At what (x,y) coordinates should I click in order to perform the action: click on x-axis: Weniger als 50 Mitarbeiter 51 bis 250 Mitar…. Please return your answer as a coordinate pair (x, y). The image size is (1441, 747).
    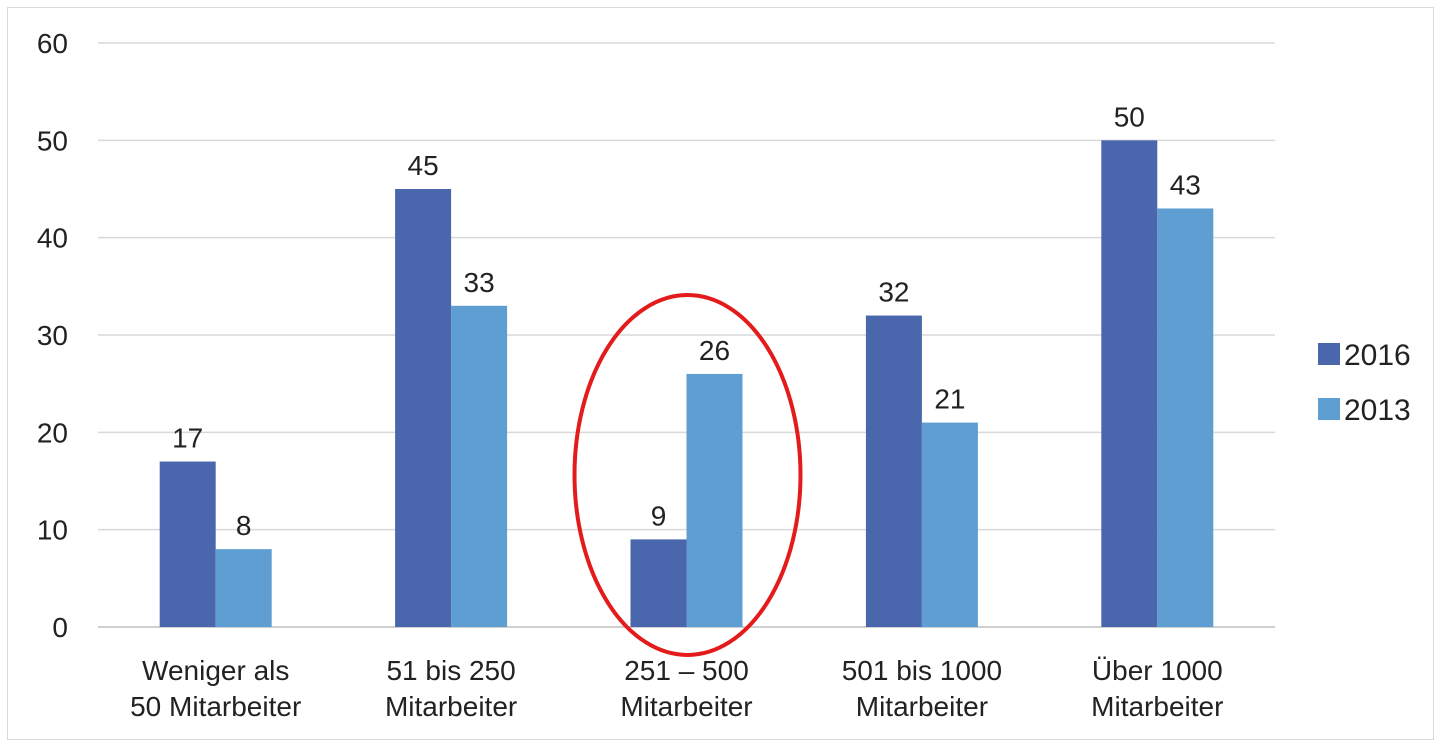
    Looking at the image, I should click on (676, 688).